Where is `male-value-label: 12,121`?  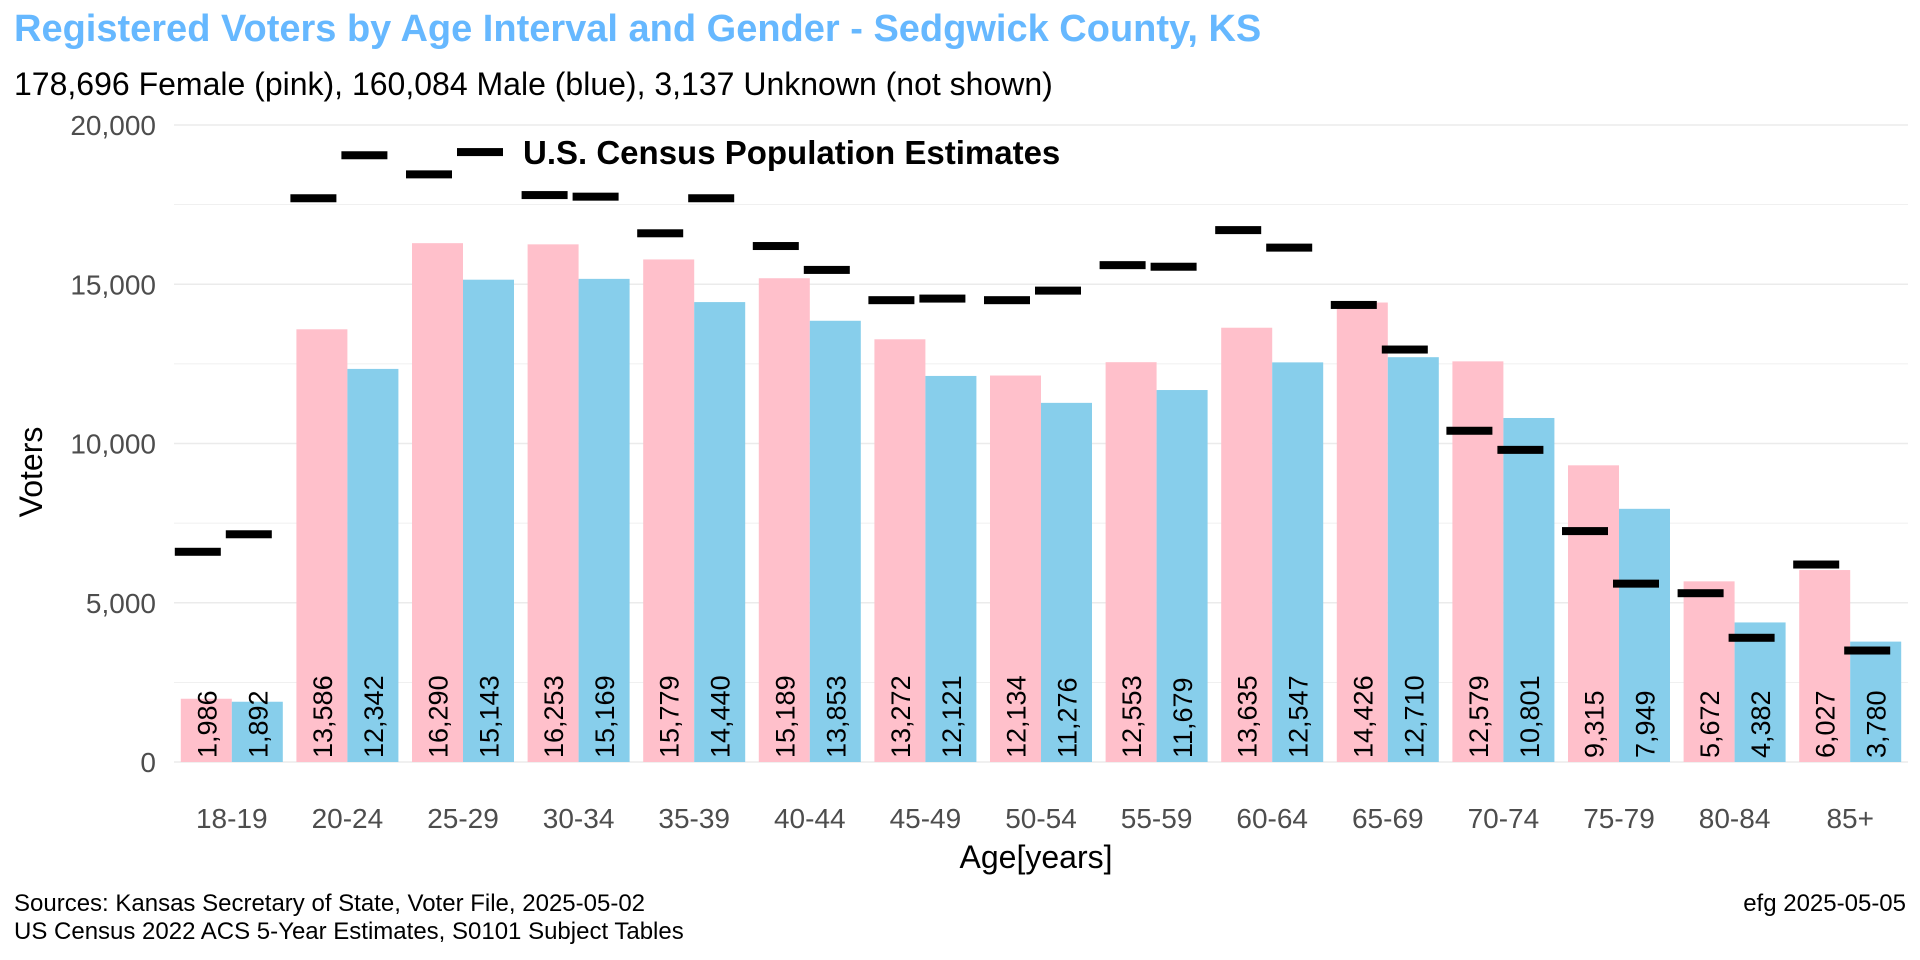 male-value-label: 12,121 is located at coordinates (952, 716).